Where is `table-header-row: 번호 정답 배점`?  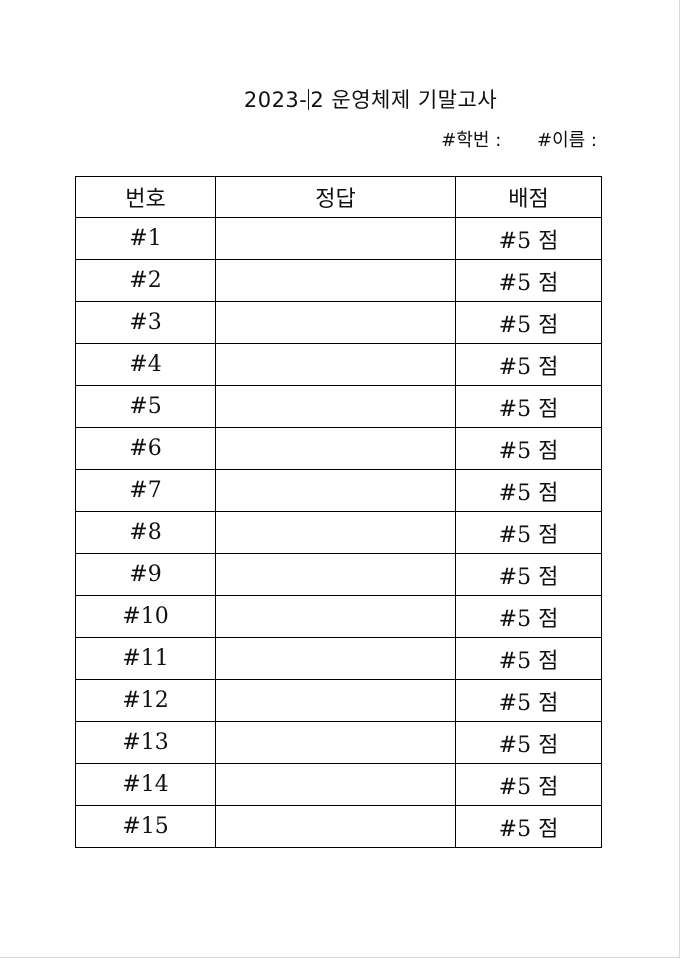
table-header-row: 번호 정답 배점 is located at coordinates (338, 197).